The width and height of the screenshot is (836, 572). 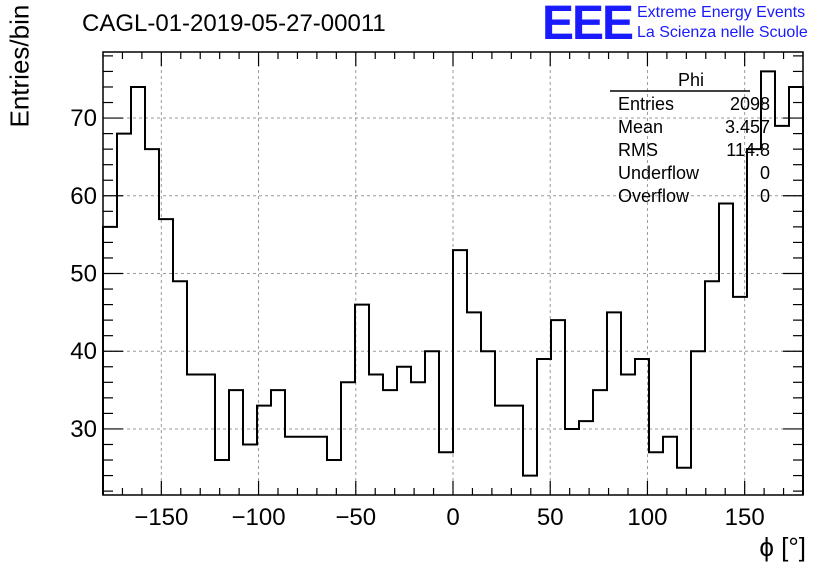 What do you see at coordinates (234, 23) in the screenshot?
I see `chart-title: CAGL-01-2019-05-27-00011` at bounding box center [234, 23].